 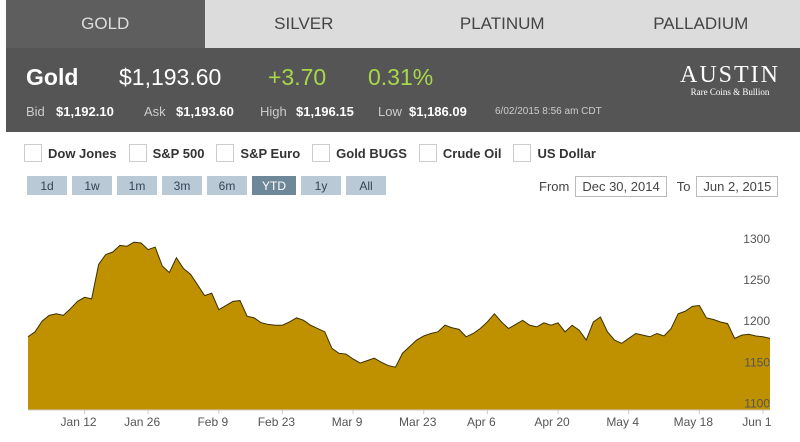 What do you see at coordinates (105, 24) in the screenshot?
I see `tab: GOLD` at bounding box center [105, 24].